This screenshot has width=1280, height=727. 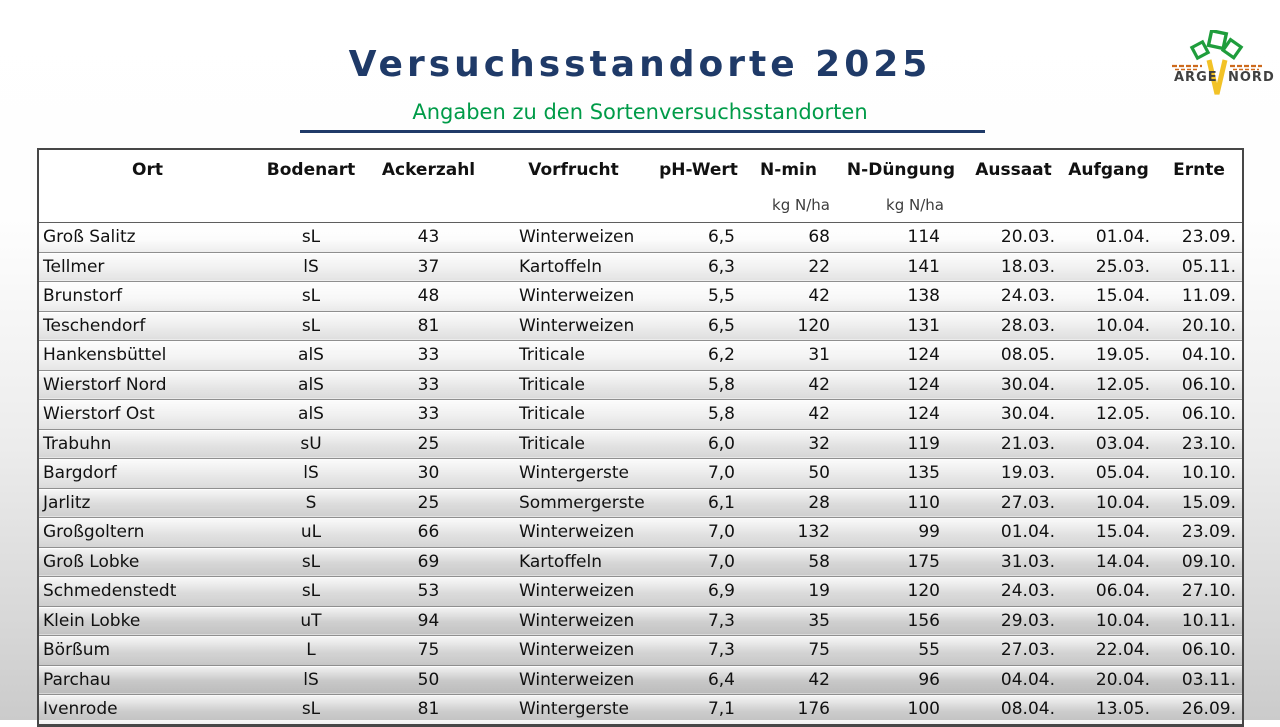 I want to click on cell-bodenart: lS, so click(x=311, y=679).